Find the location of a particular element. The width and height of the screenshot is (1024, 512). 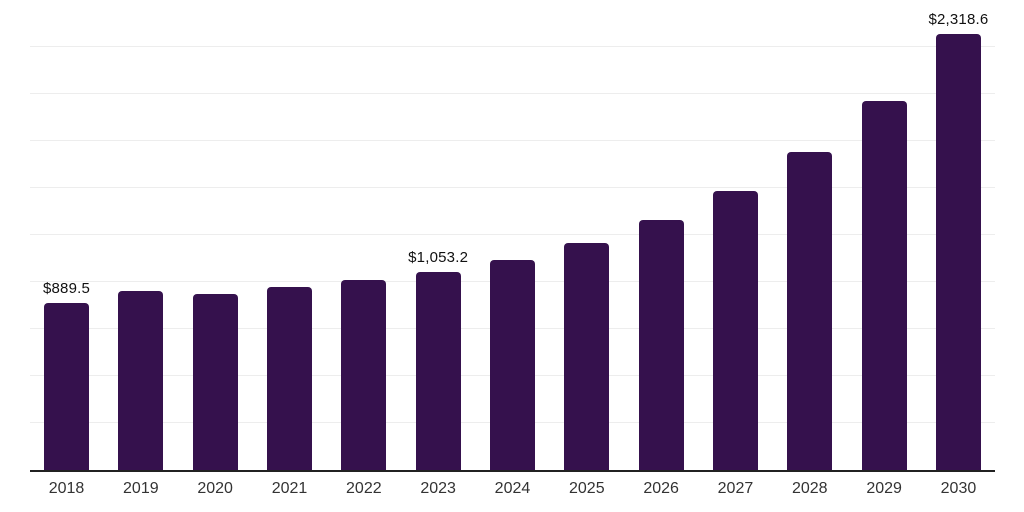

bar-2024 is located at coordinates (512, 364).